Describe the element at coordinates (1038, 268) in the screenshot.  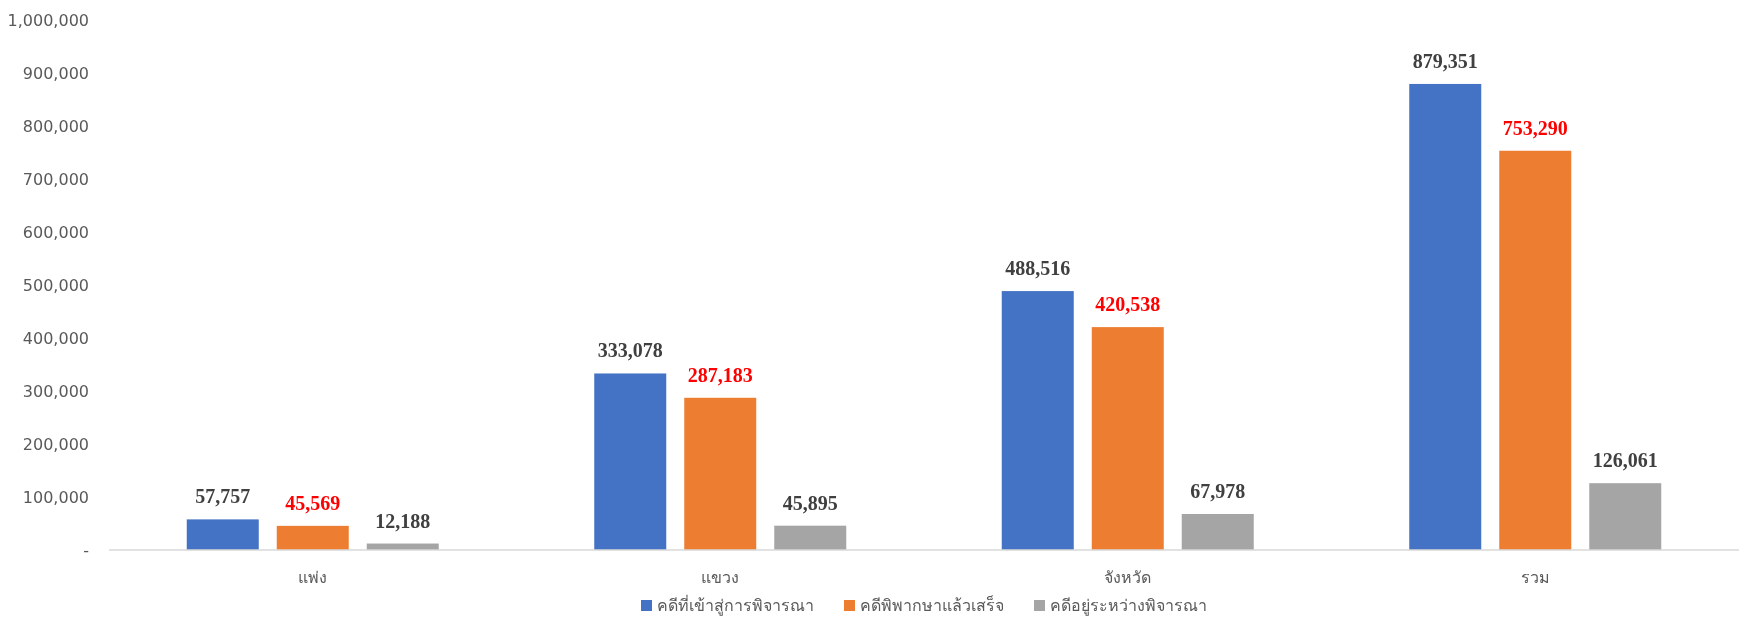
I see `data-label: 488,516` at that location.